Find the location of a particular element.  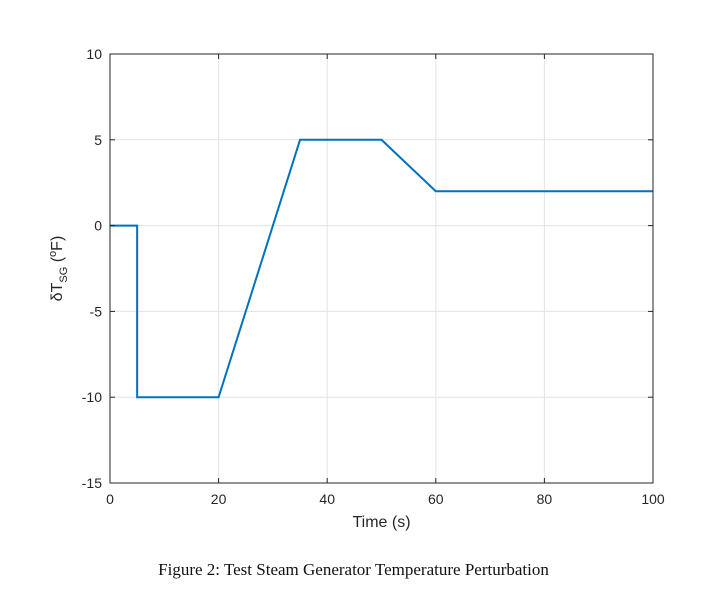

x-tick-label: 60 is located at coordinates (436, 499).